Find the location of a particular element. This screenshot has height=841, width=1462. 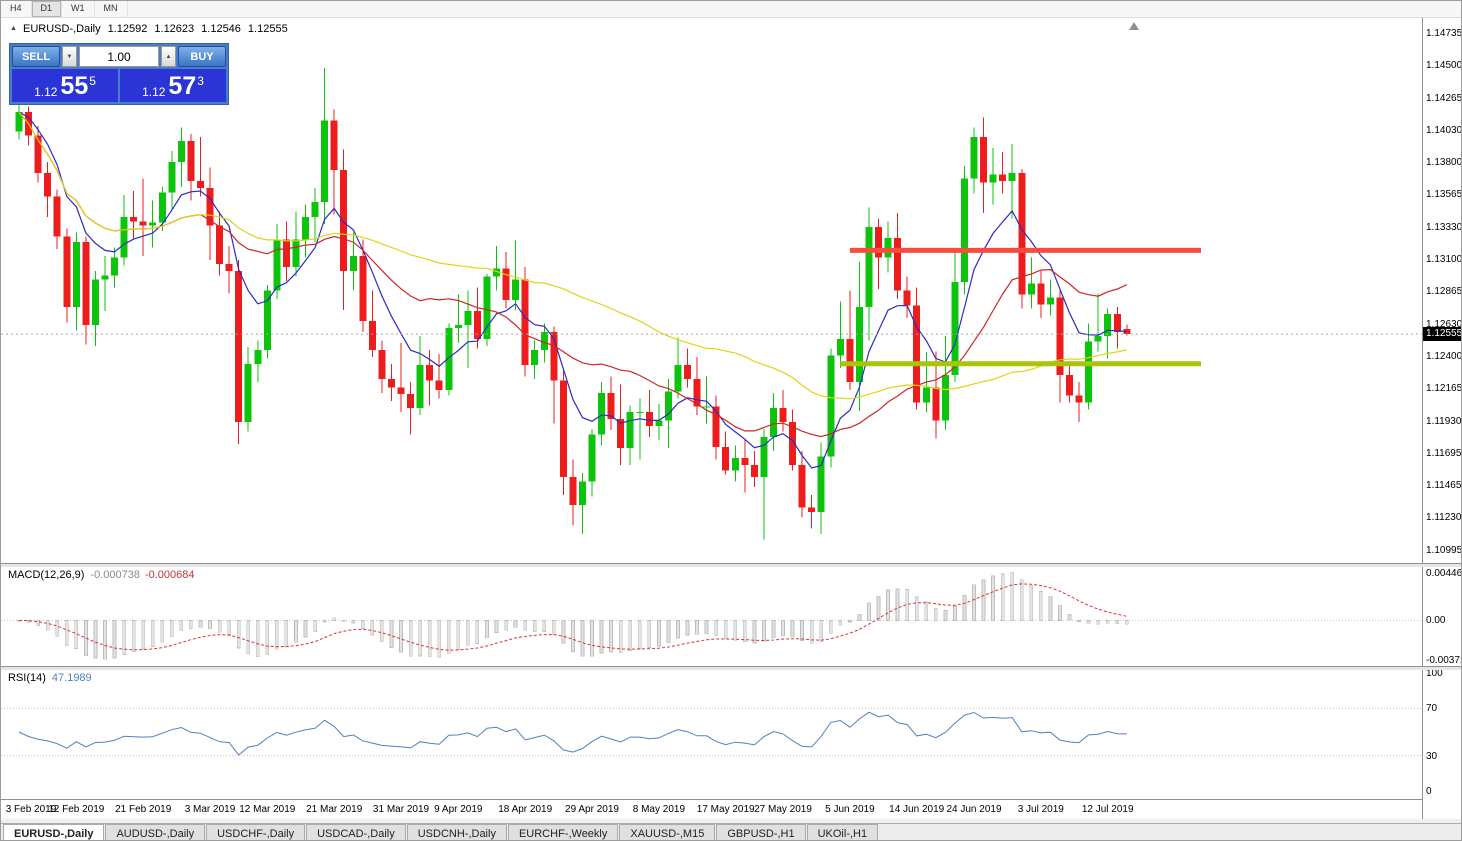

price-axis-label: 1.12400 is located at coordinates (1444, 356).